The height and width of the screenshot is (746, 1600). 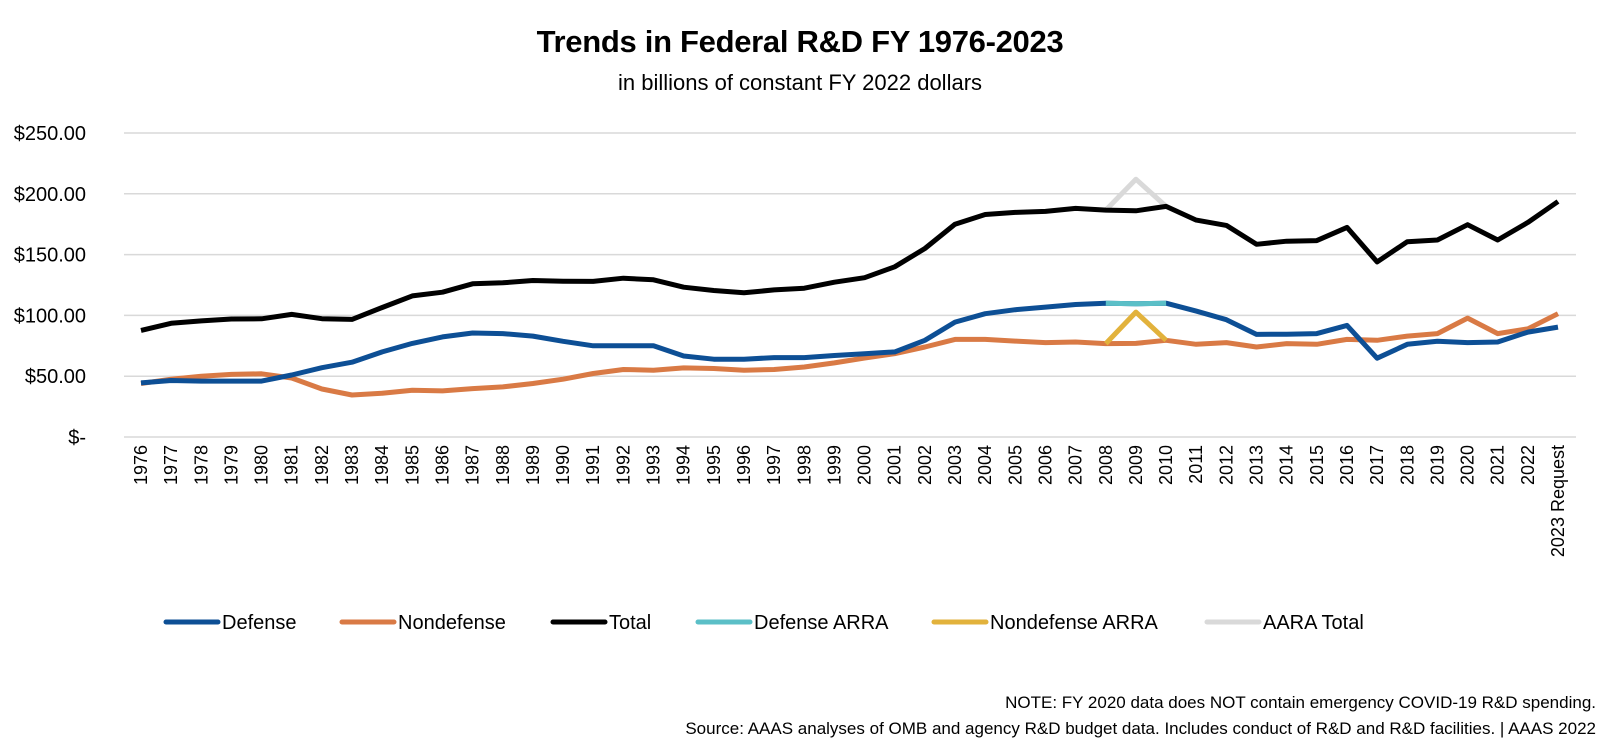 I want to click on x-tick-label: 1992, so click(x=623, y=465).